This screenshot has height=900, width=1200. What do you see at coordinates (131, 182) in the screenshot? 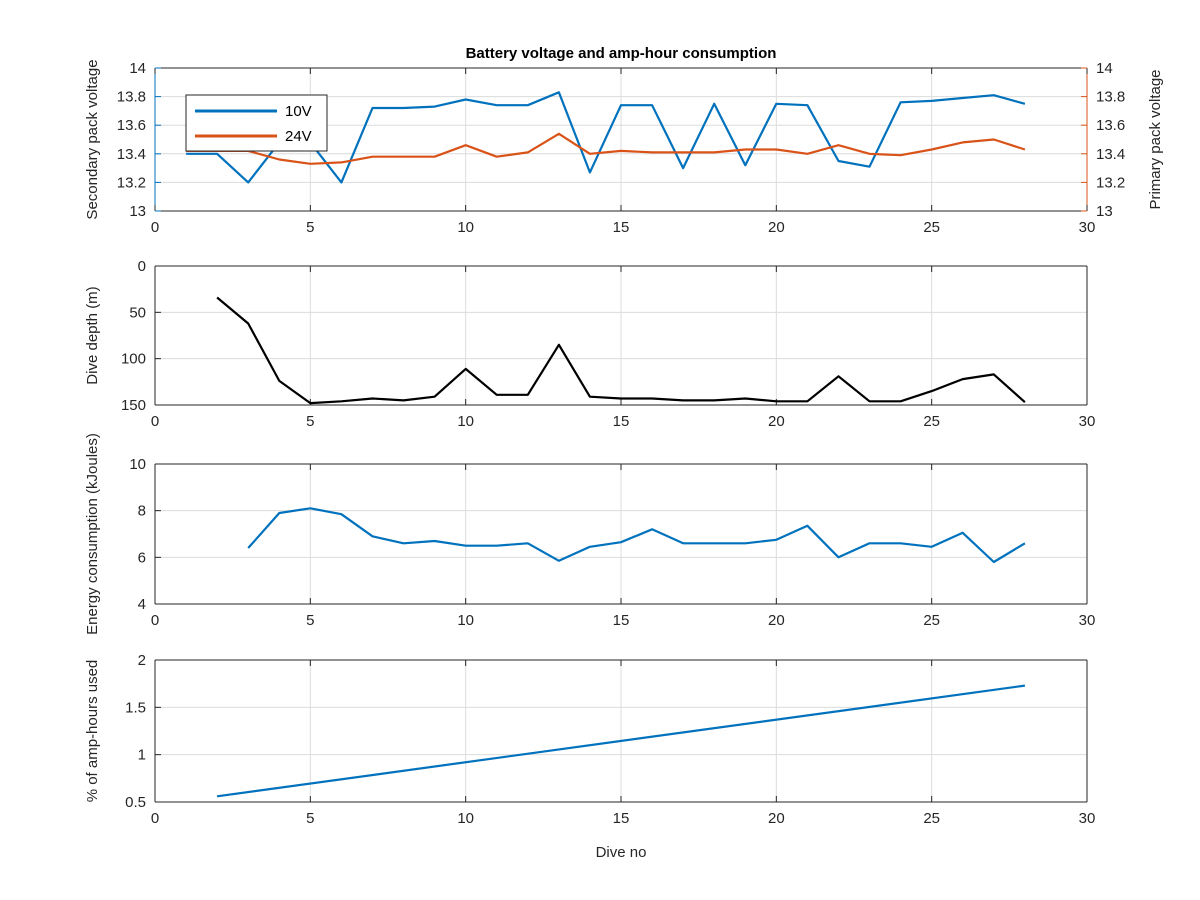
I see `y-tick-label: 13.2` at bounding box center [131, 182].